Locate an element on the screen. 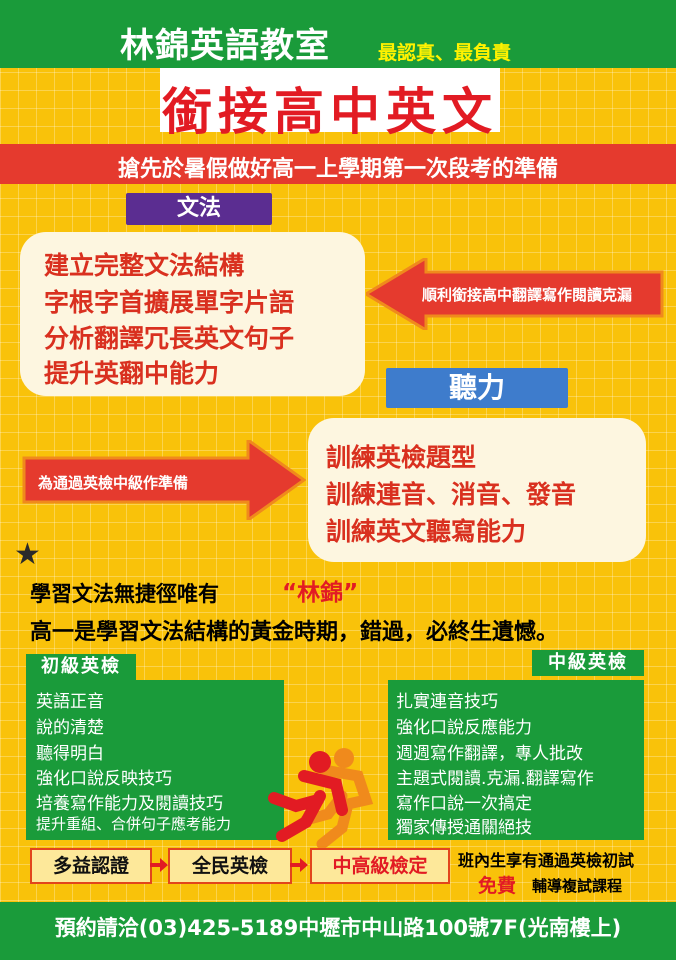 This screenshot has width=676, height=960. right-arrow-icon is located at coordinates (164, 480).